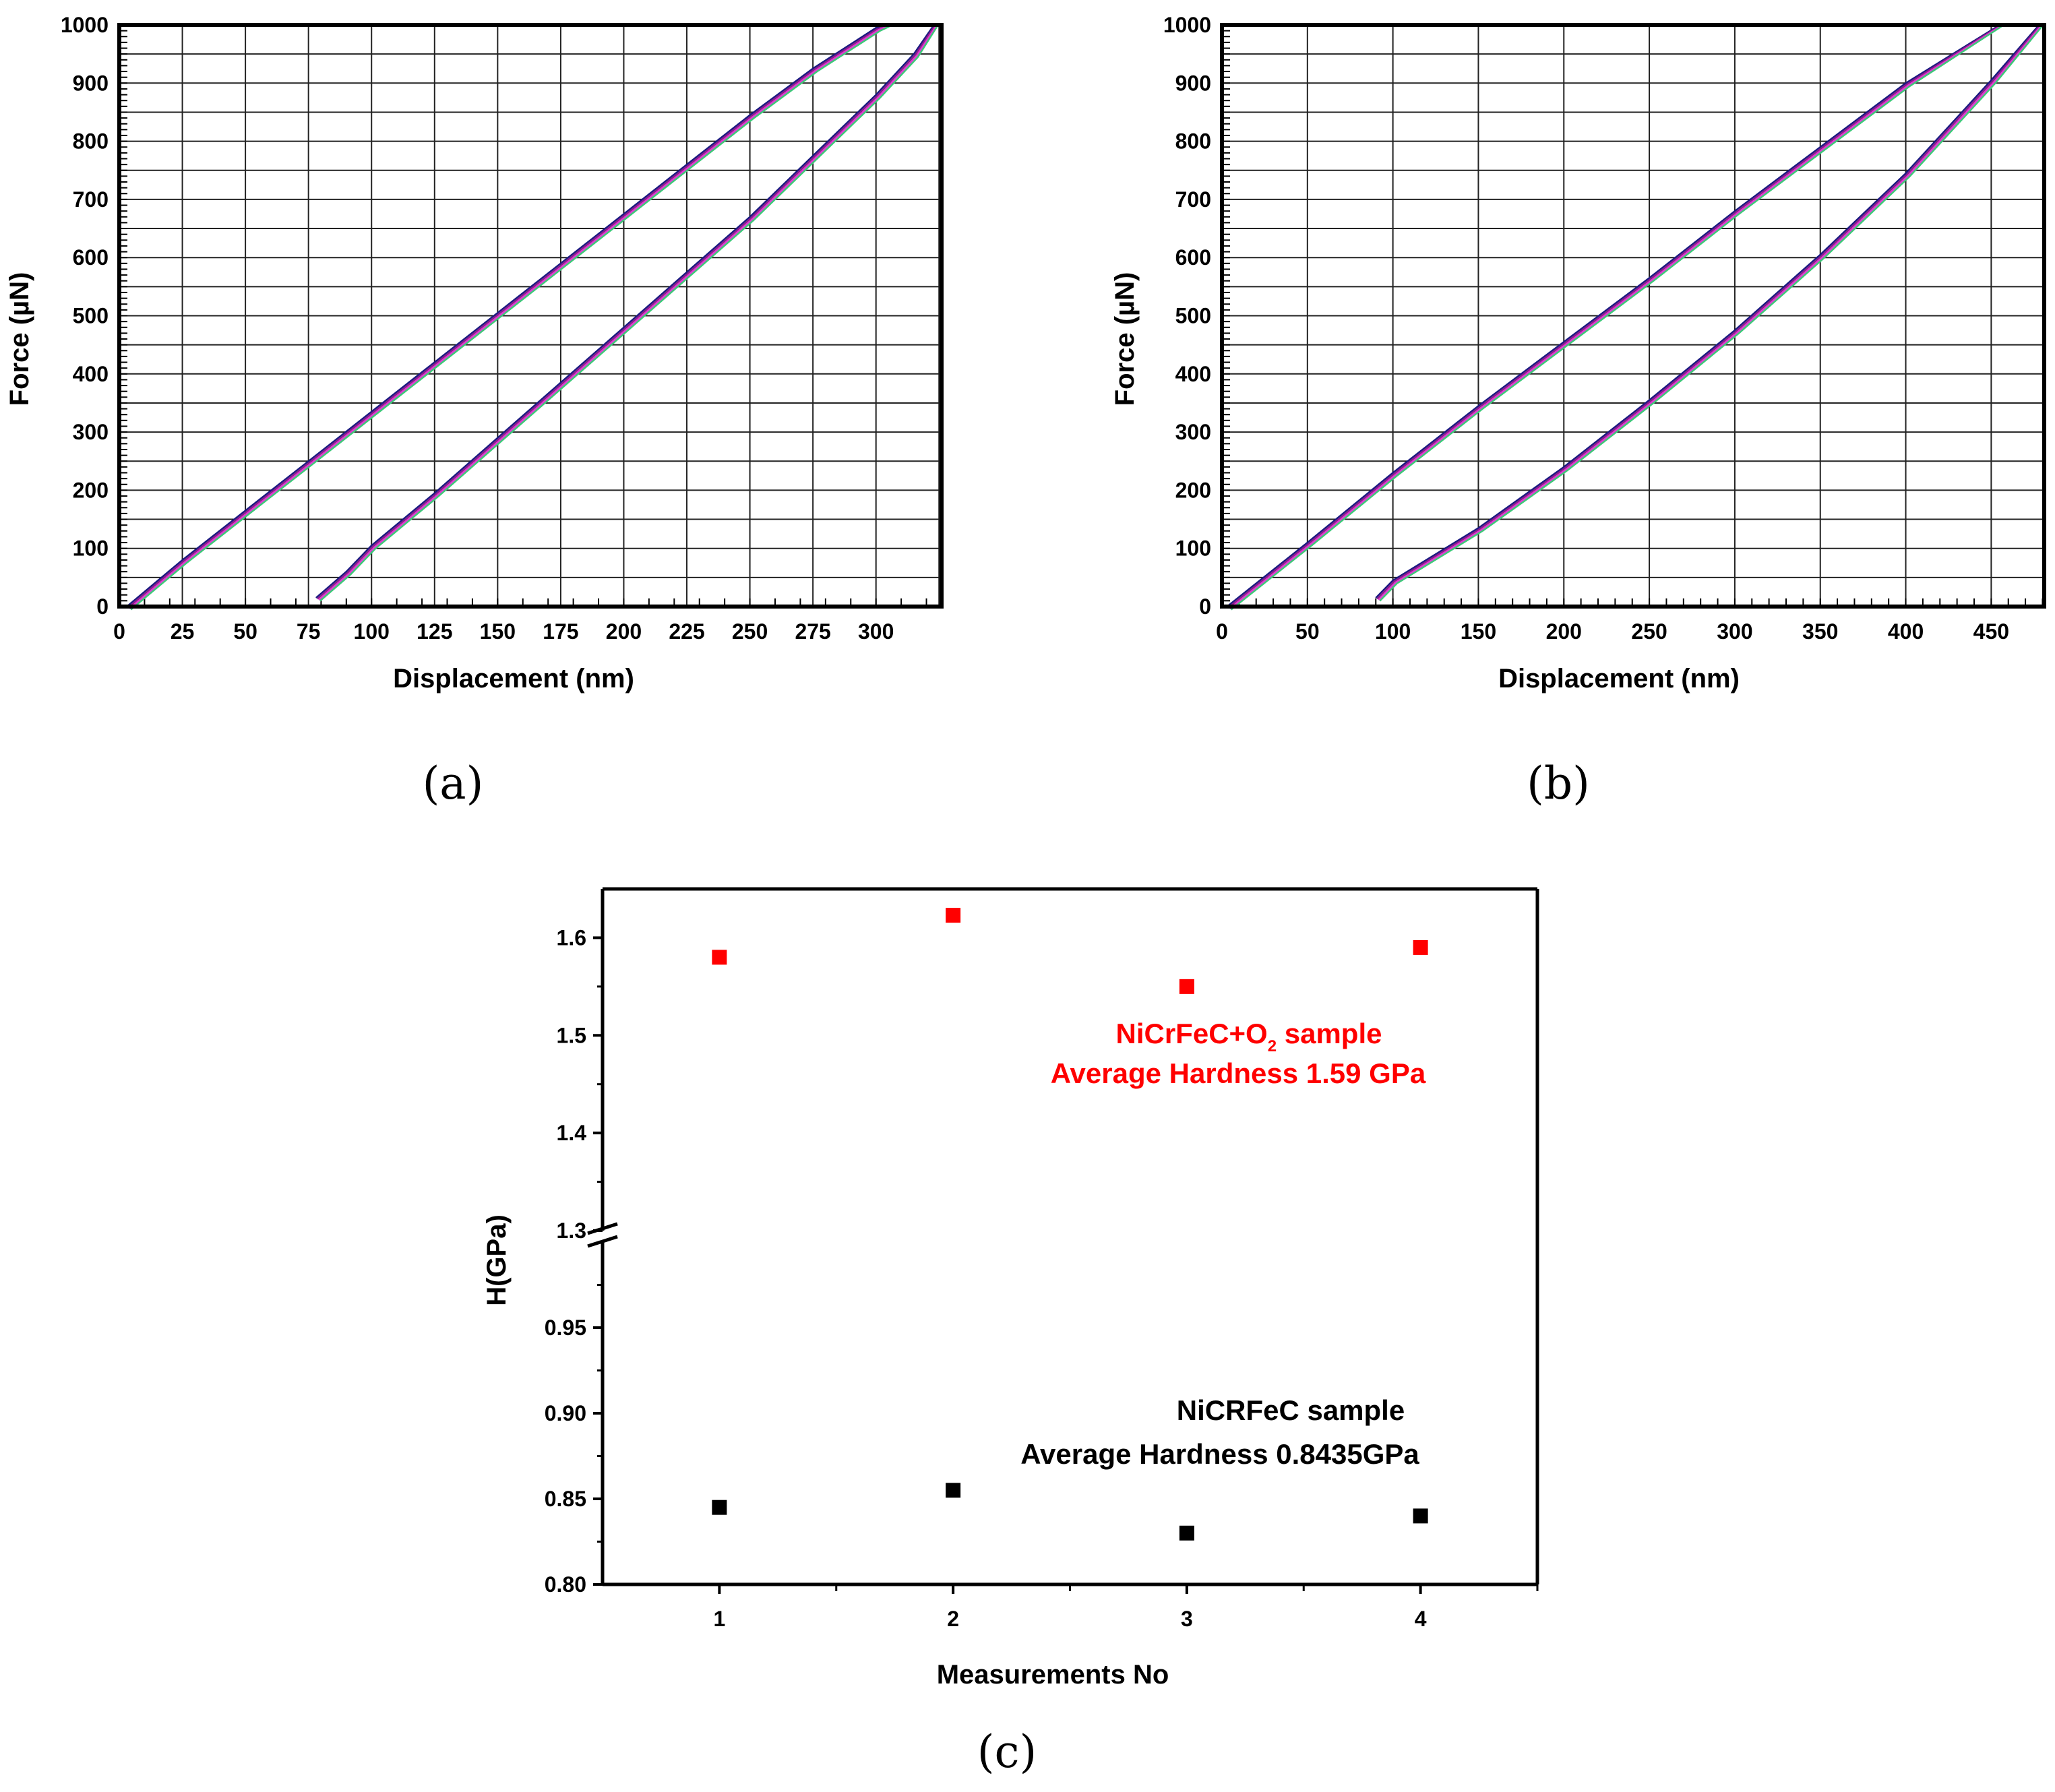 This screenshot has height=1792, width=2055. What do you see at coordinates (183, 631) in the screenshot?
I see `x-tick-label: 25` at bounding box center [183, 631].